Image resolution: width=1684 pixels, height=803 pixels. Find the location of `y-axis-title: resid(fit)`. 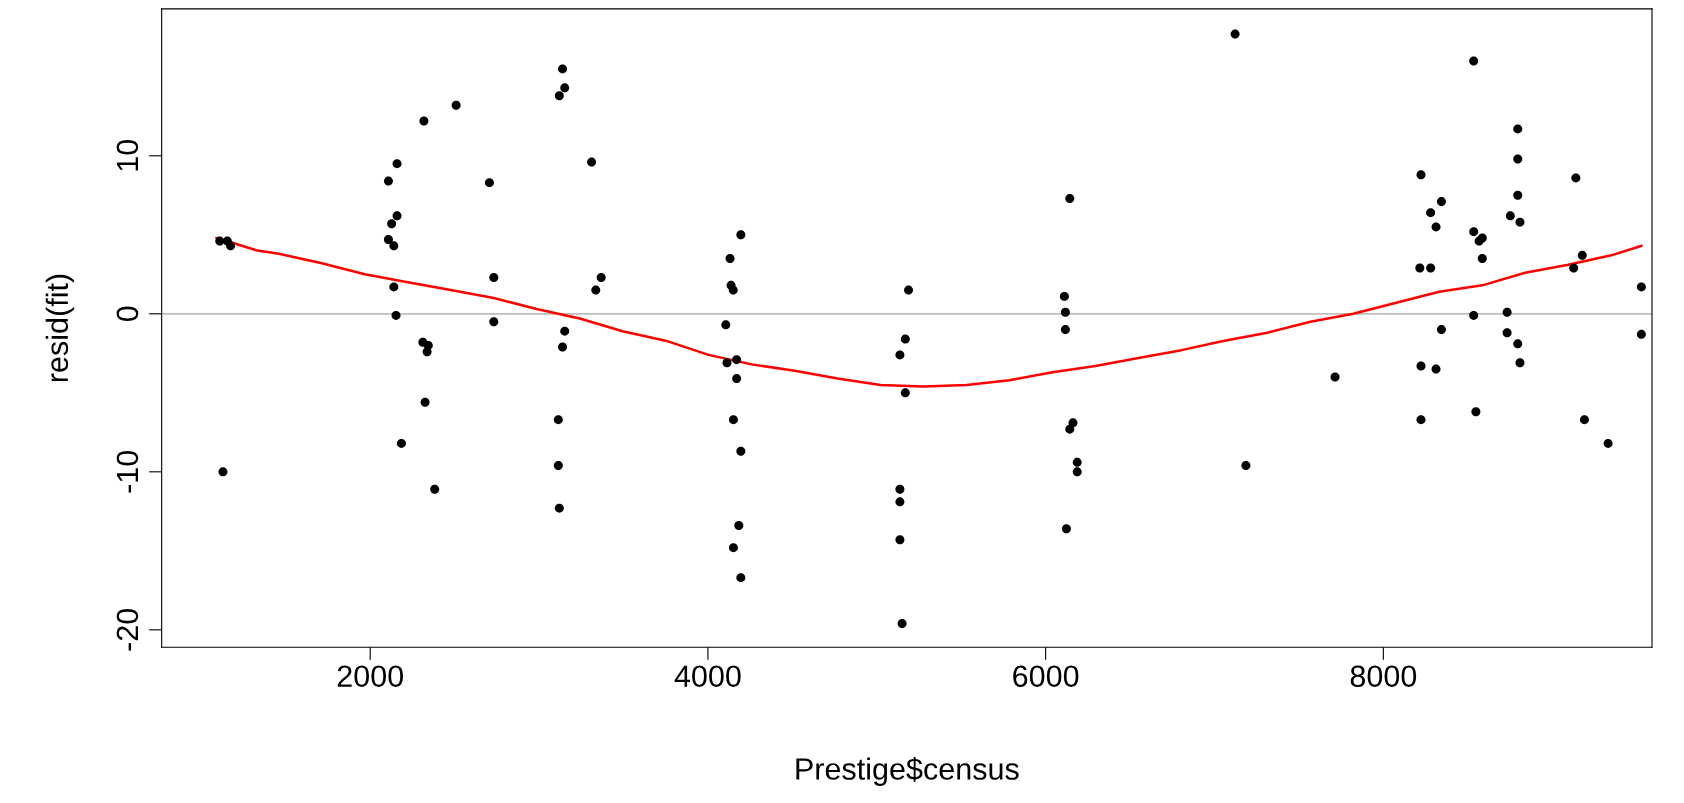

y-axis-title: resid(fit) is located at coordinates (60, 328).